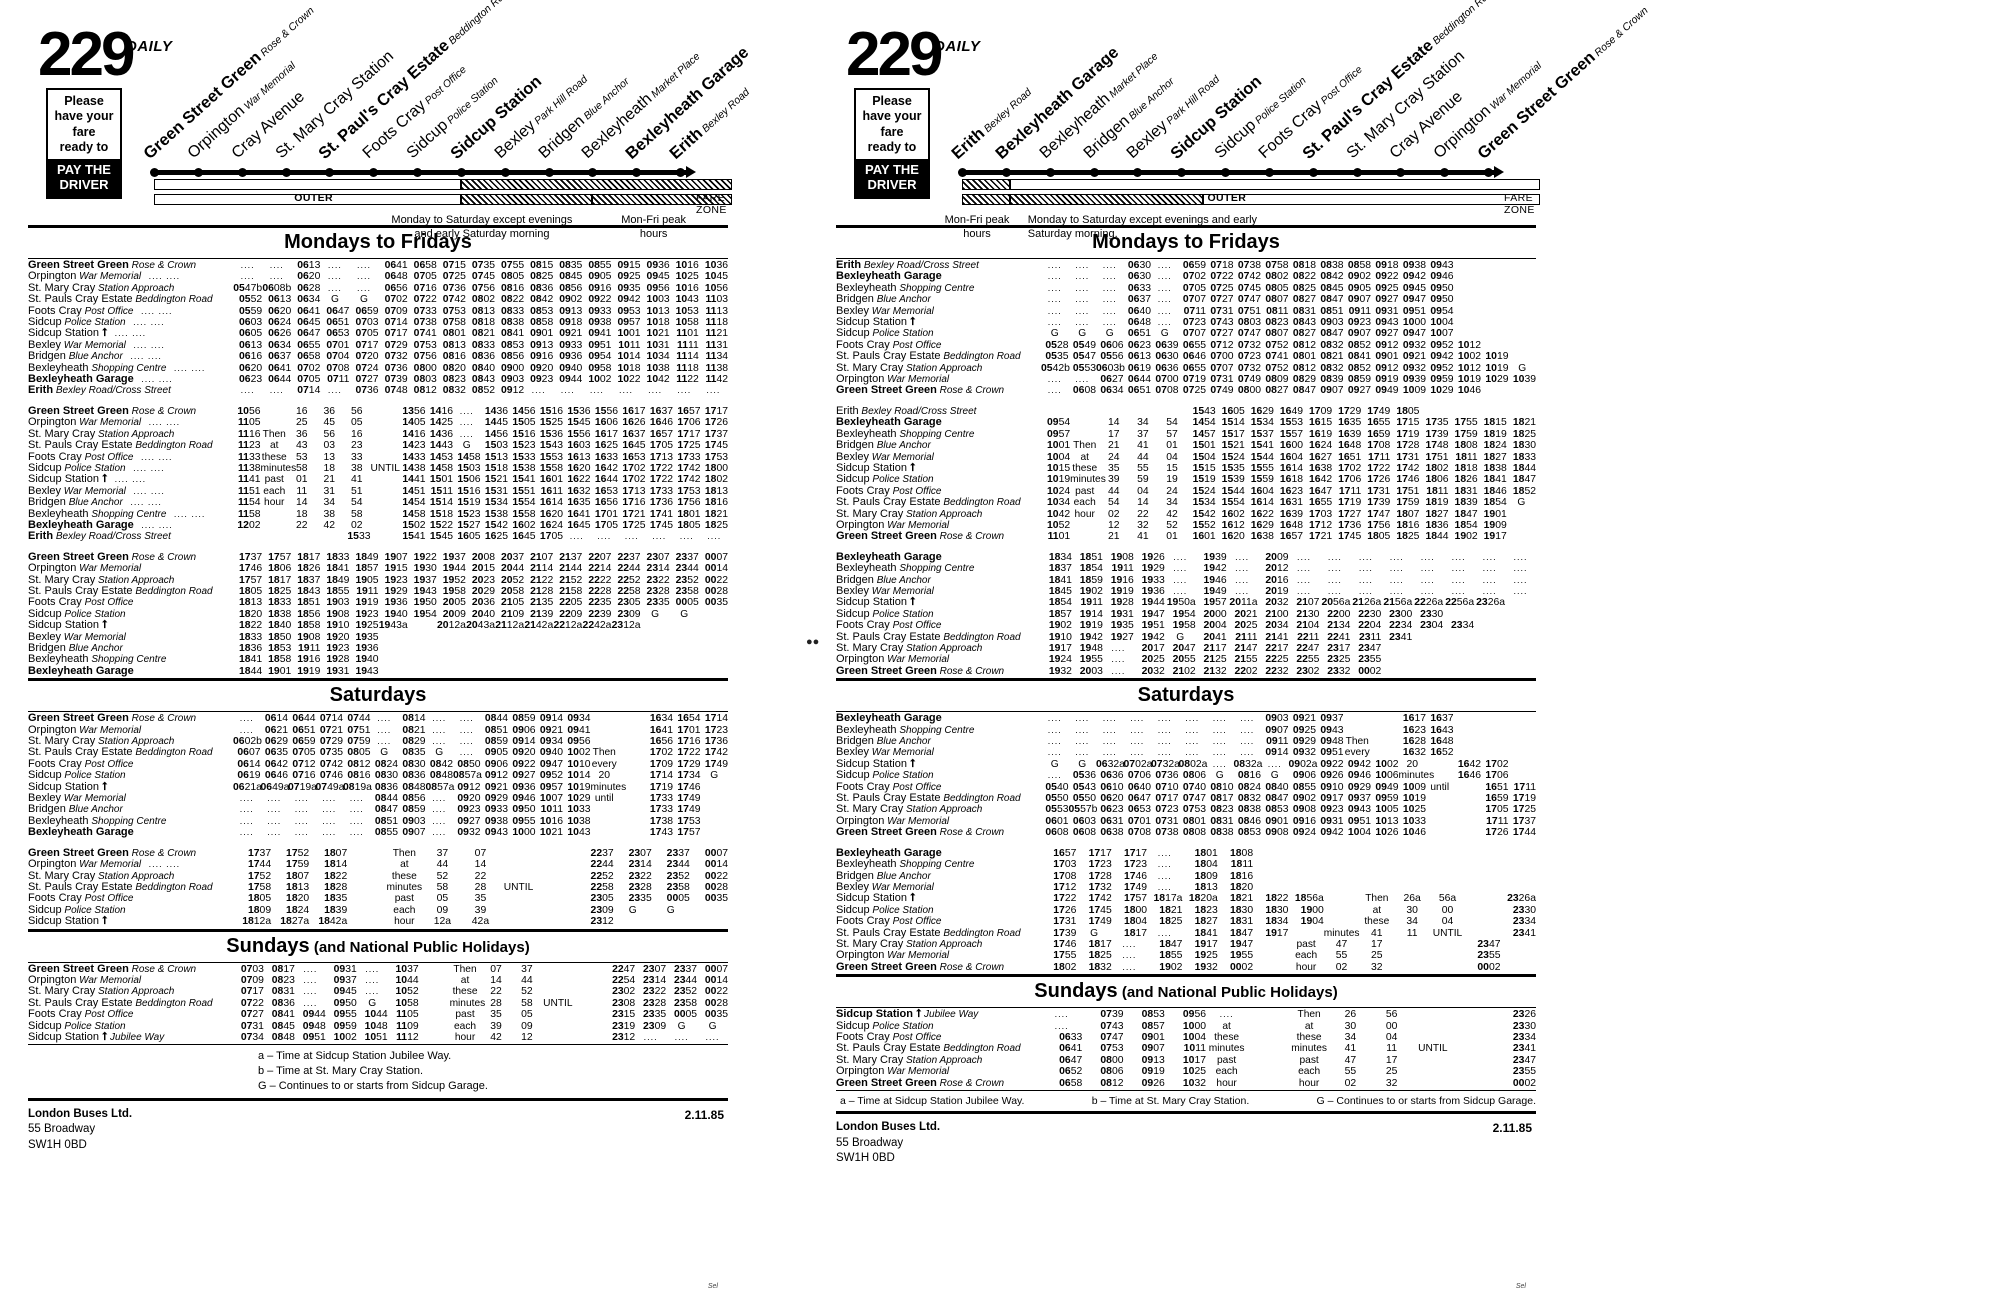  What do you see at coordinates (542, 311) in the screenshot?
I see `time-cell: 0853` at bounding box center [542, 311].